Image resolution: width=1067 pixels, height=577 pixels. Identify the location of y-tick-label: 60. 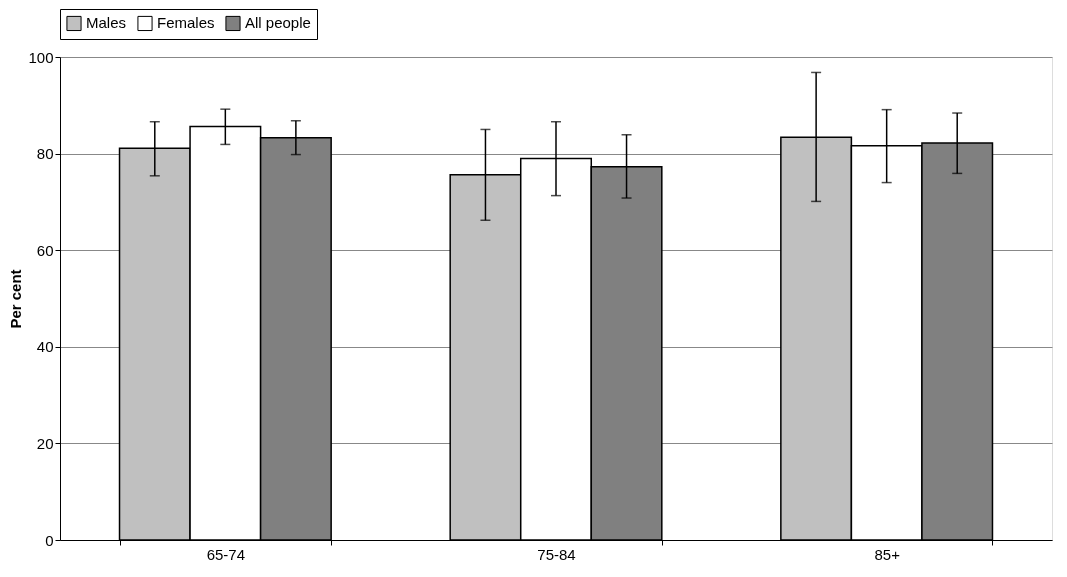
(45, 250).